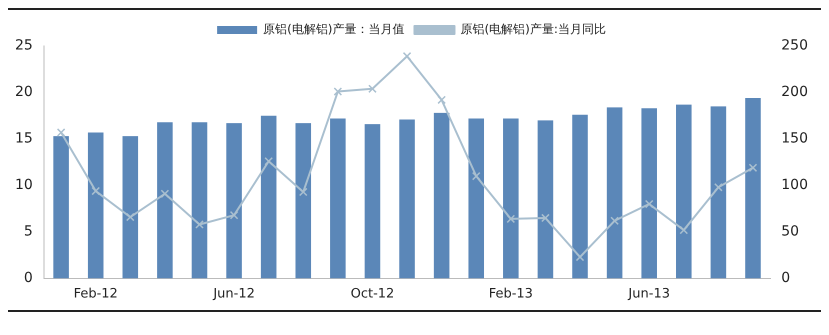 The image size is (829, 335). What do you see at coordinates (372, 294) in the screenshot?
I see `x-tick-label: Oct-12` at bounding box center [372, 294].